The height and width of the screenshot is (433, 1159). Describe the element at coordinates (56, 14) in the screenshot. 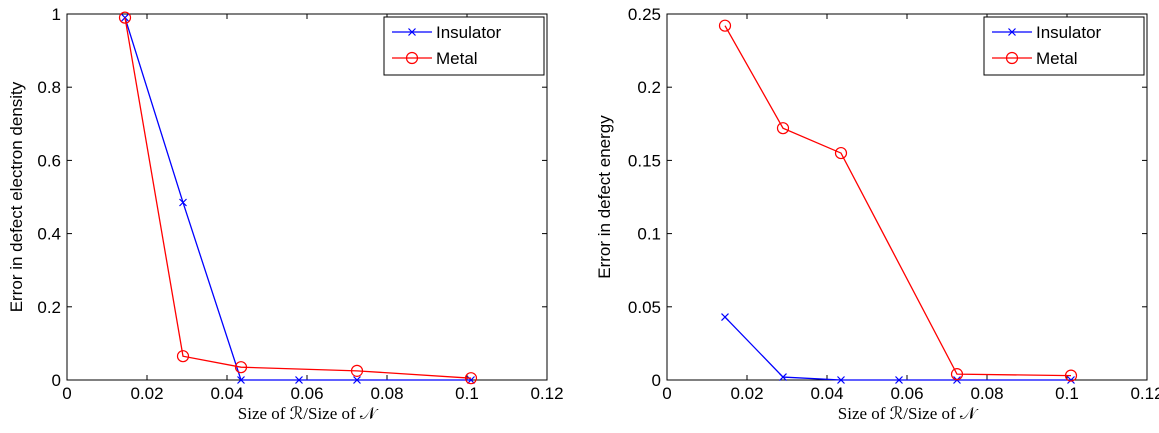

I see `y-tick-label: 1` at that location.